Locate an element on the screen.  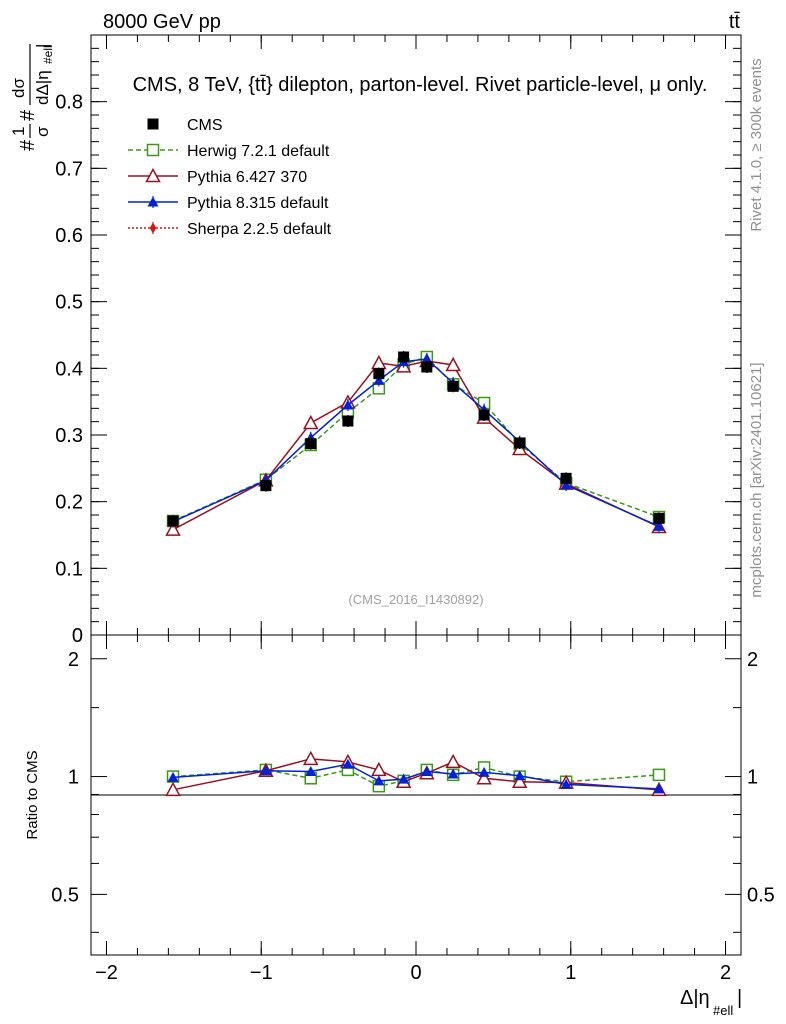
series-line-herwig is located at coordinates (416, 439).